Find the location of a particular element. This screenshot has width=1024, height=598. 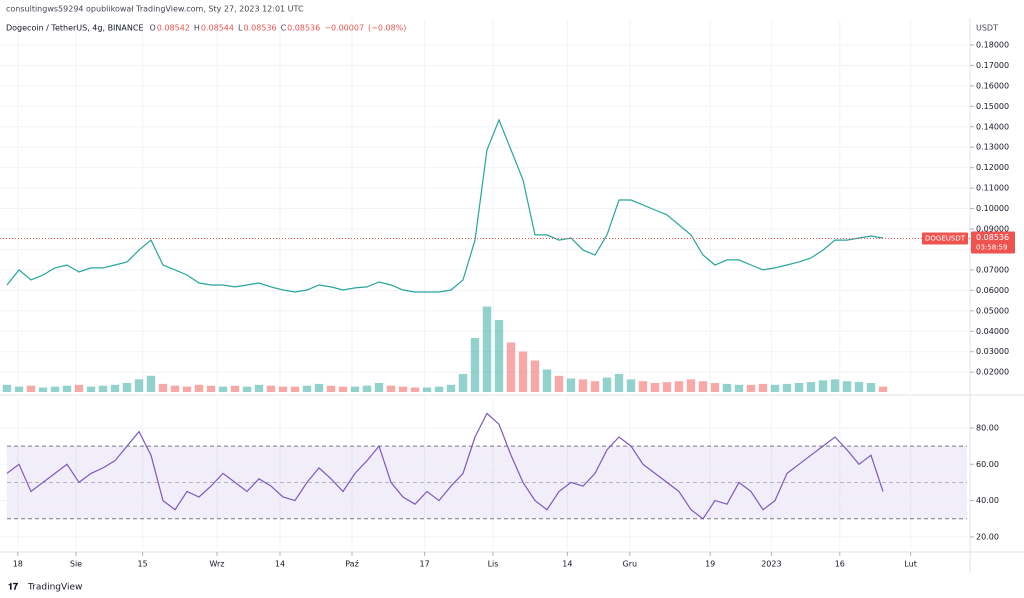

symbol-tag is located at coordinates (945, 238).